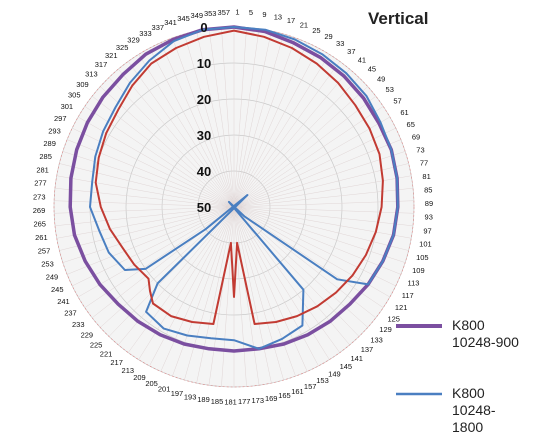 This screenshot has width=538, height=435. Describe the element at coordinates (39, 210) in the screenshot. I see `angle-tick-label: 269` at that location.